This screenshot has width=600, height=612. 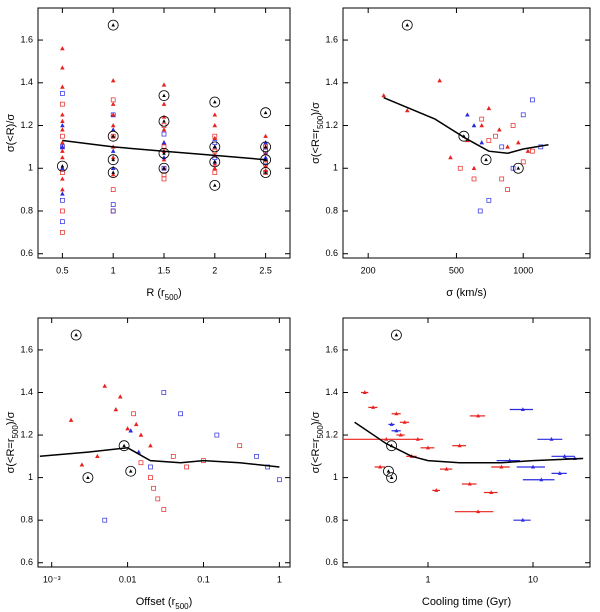 I want to click on y-tick-label: 1.4, so click(x=26, y=82).